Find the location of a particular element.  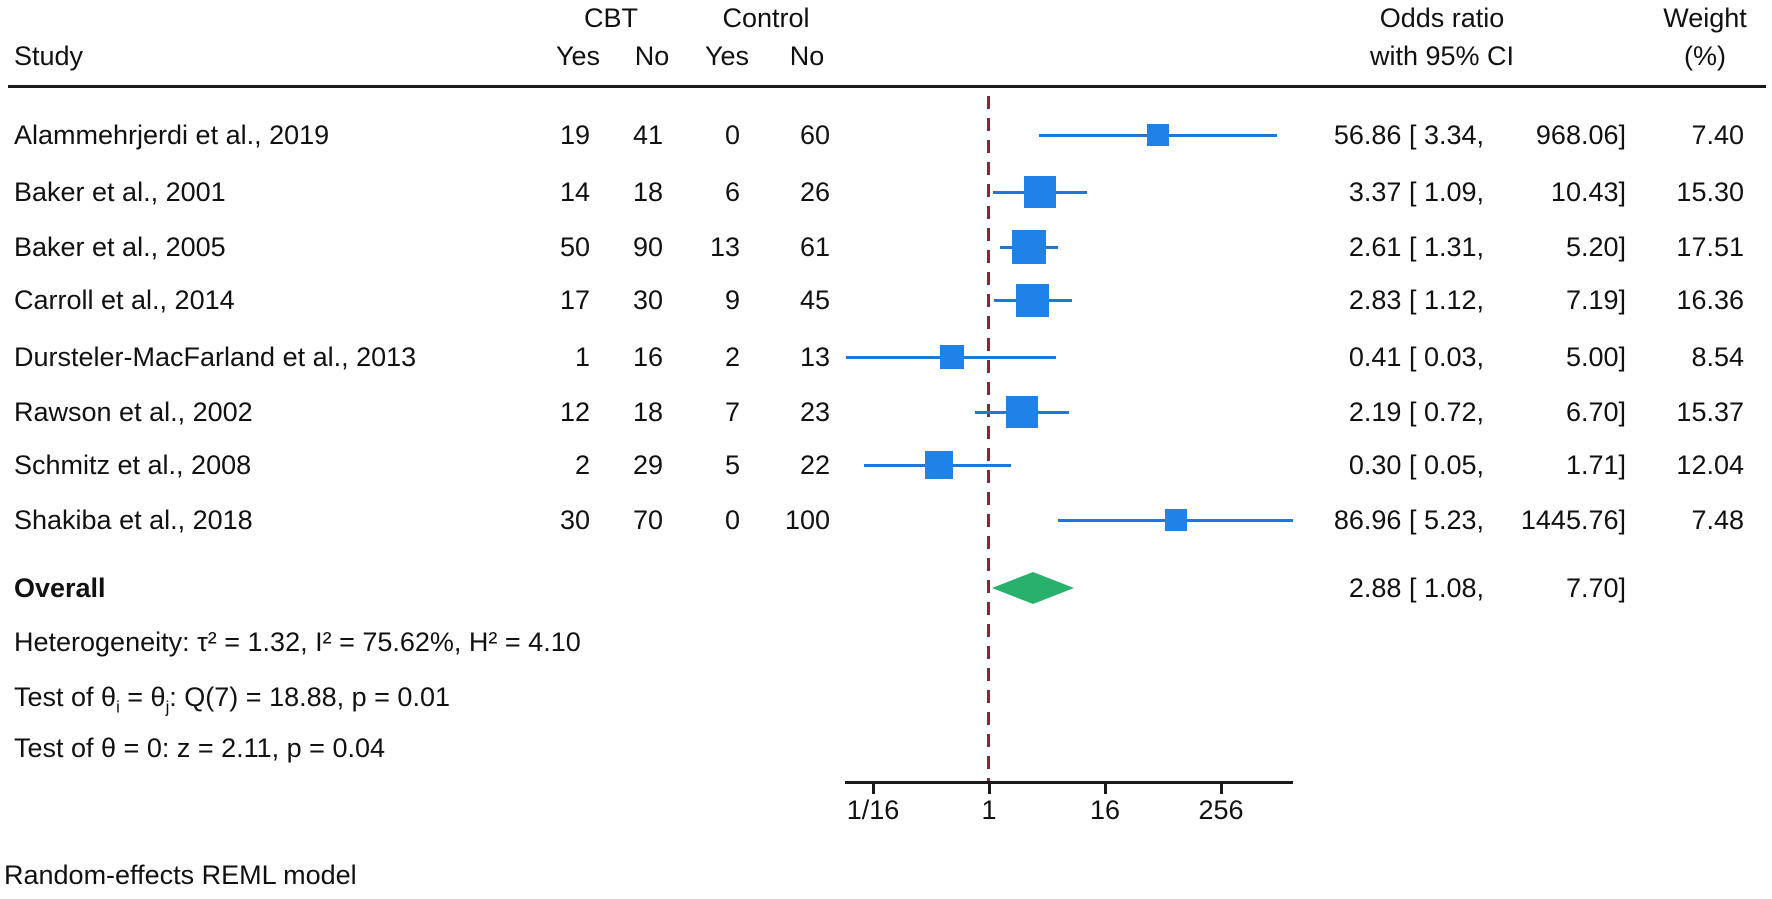

axis-tick-label: 256 is located at coordinates (1221, 810).